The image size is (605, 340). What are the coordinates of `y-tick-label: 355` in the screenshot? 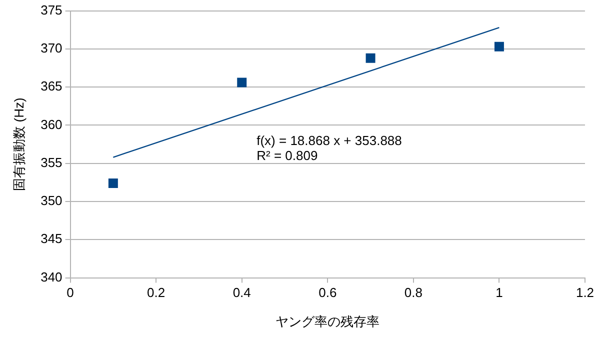 It's located at (51, 162).